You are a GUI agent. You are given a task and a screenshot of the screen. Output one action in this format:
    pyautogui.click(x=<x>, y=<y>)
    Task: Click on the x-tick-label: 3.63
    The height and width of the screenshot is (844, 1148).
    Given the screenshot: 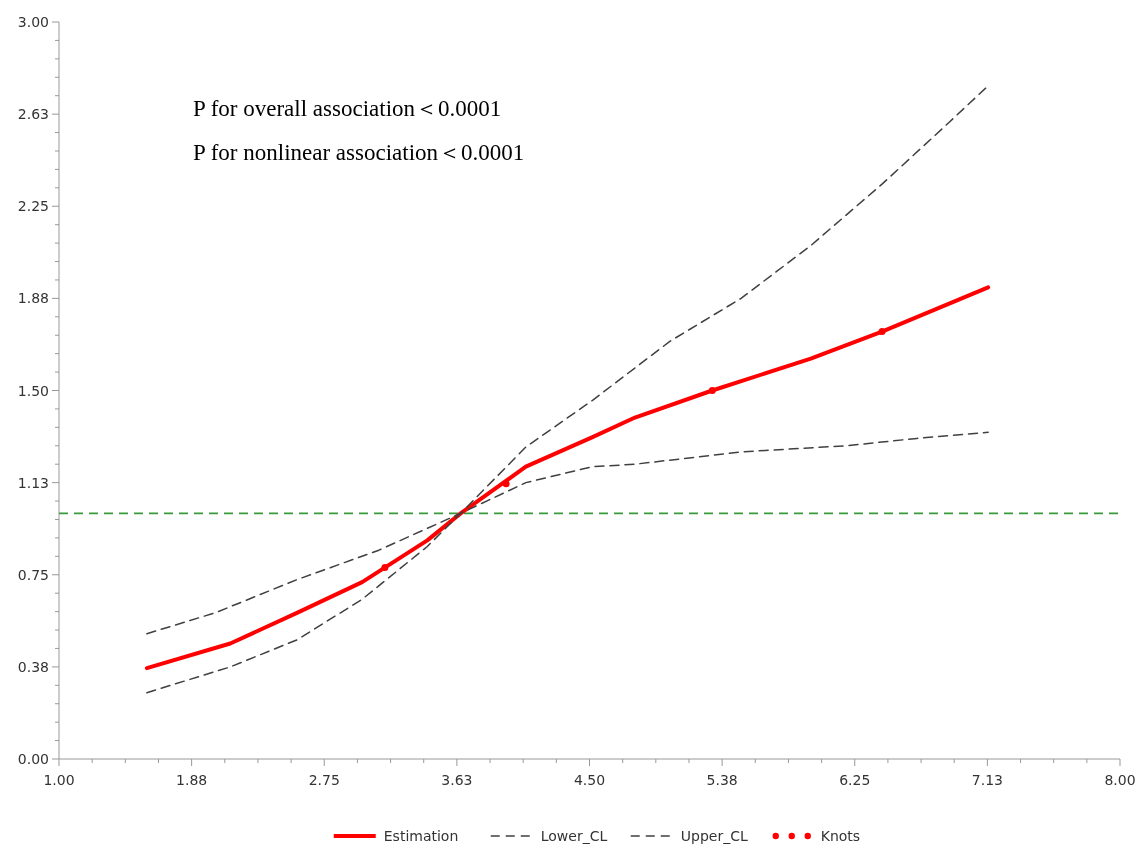 What is the action you would take?
    pyautogui.click(x=457, y=780)
    